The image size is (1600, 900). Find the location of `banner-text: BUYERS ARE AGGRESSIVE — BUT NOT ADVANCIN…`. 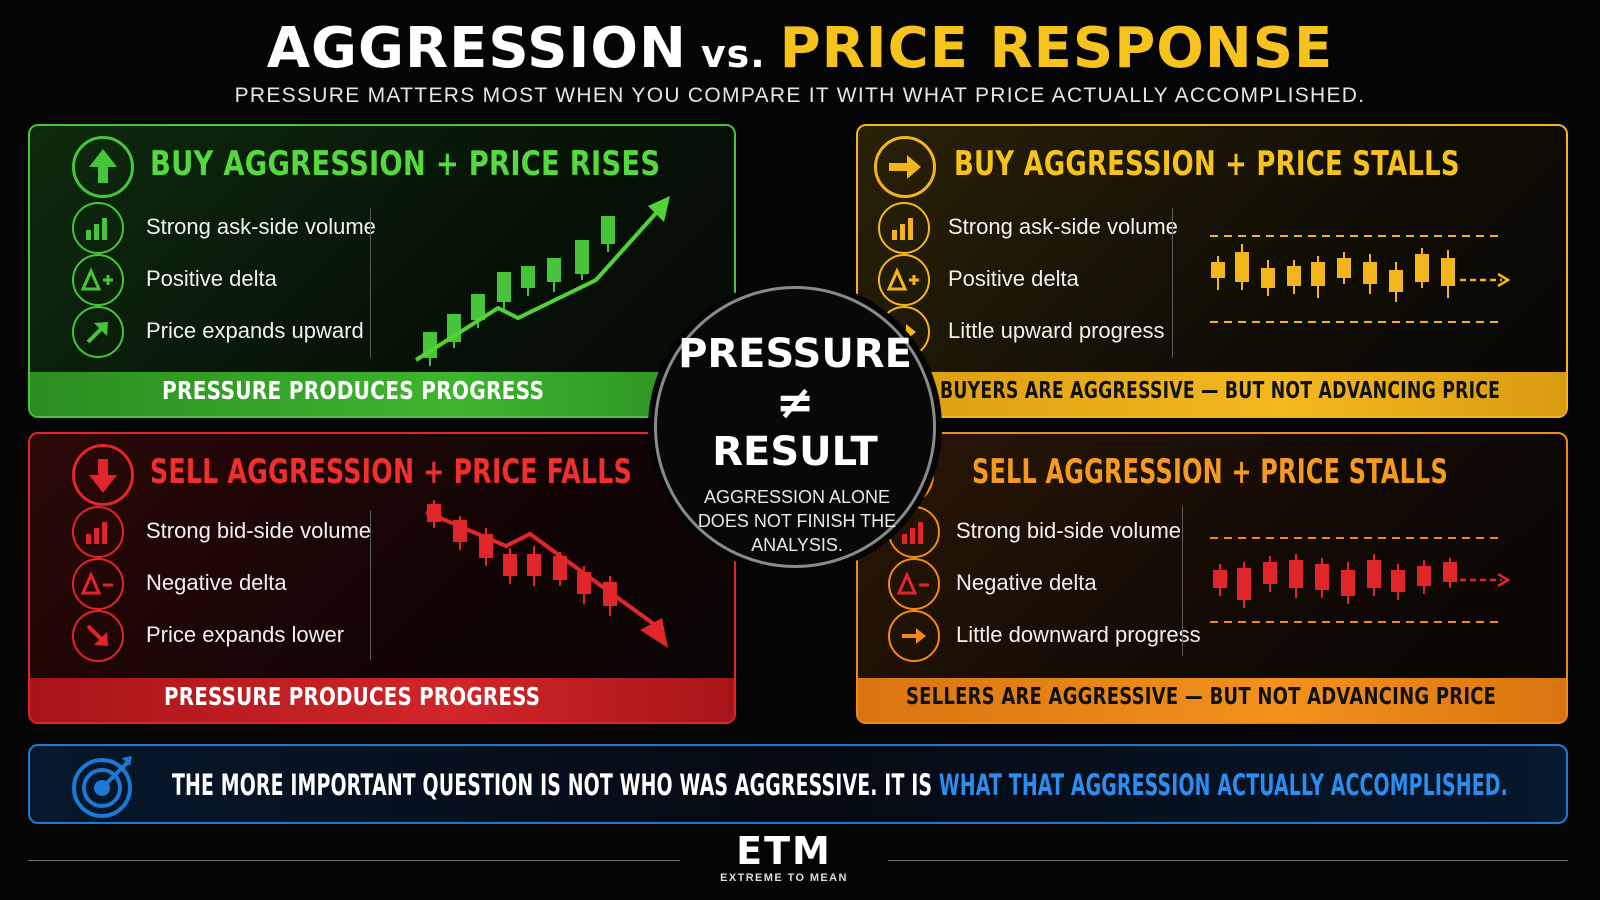

banner-text: BUYERS ARE AGGRESSIVE — BUT NOT ADVANCIN… is located at coordinates (1220, 391).